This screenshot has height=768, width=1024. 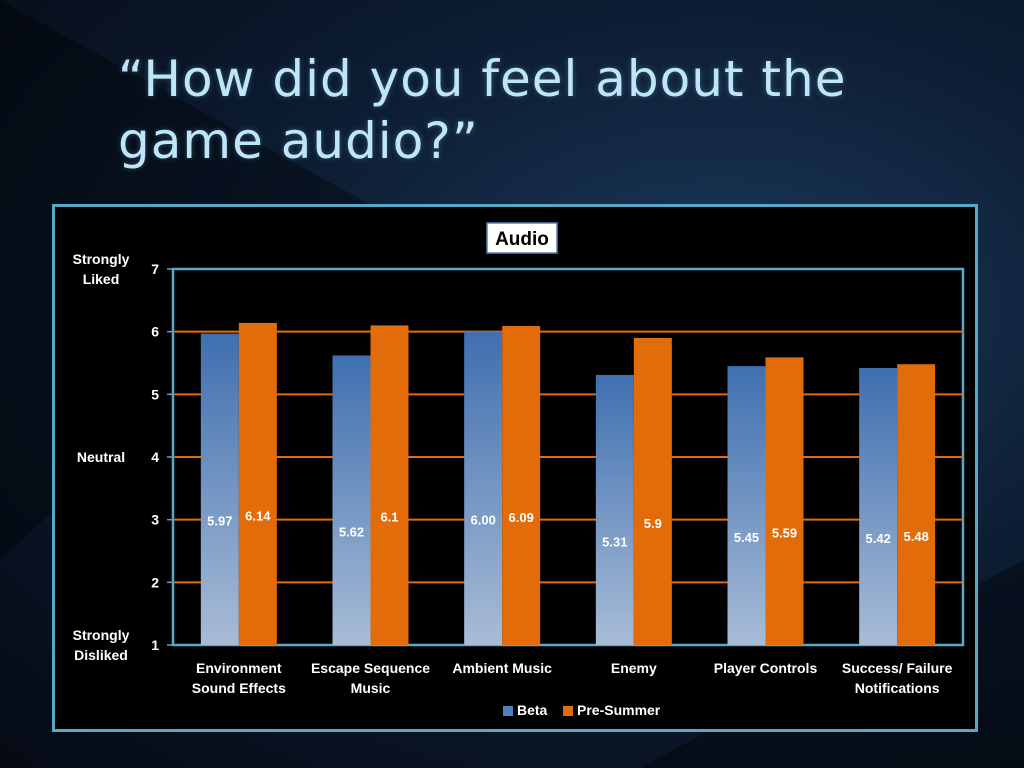 What do you see at coordinates (483, 520) in the screenshot?
I see `data-label: 6.00` at bounding box center [483, 520].